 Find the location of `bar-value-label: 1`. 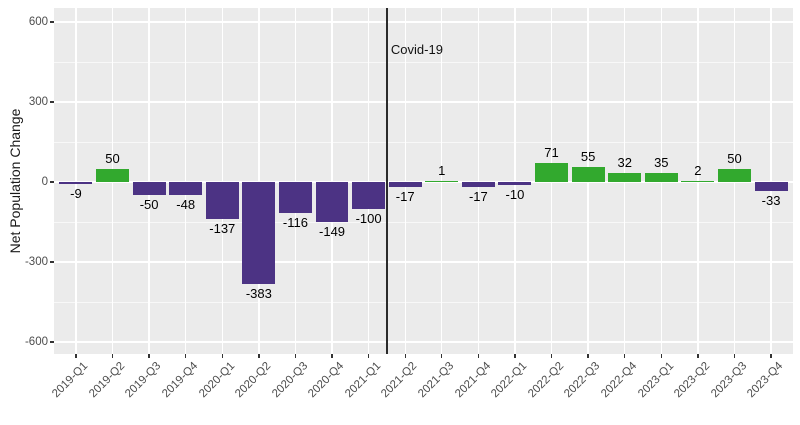

bar-value-label: 1 is located at coordinates (442, 170).